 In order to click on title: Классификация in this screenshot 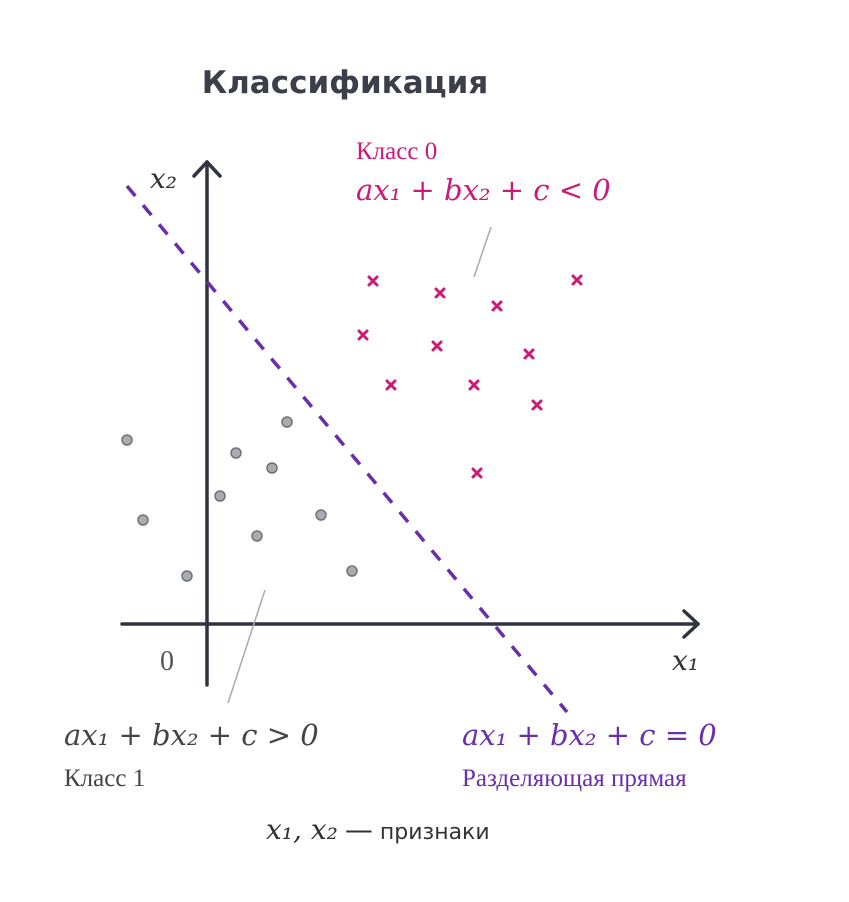, I will do `click(345, 83)`.